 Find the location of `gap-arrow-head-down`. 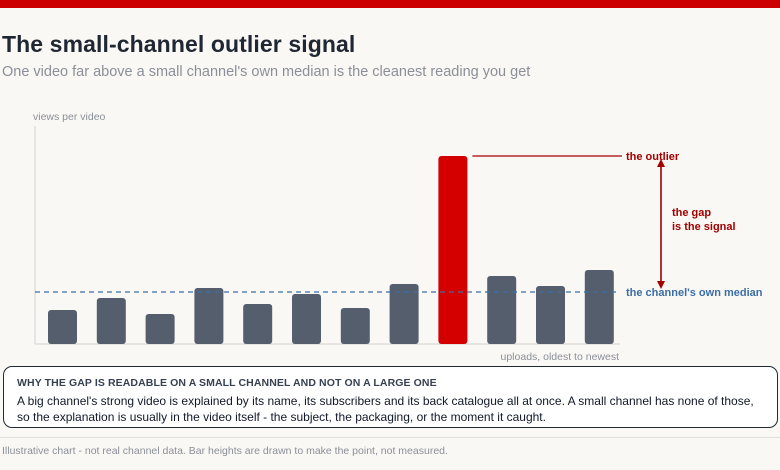

gap-arrow-head-down is located at coordinates (661, 285).